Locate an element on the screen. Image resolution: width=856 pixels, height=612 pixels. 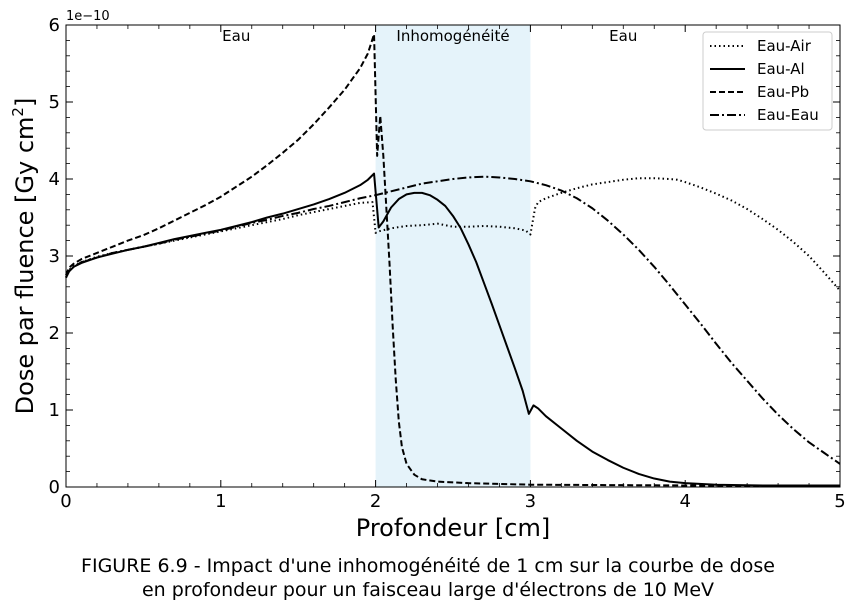
y-tick-label: 5 is located at coordinates (54, 102).